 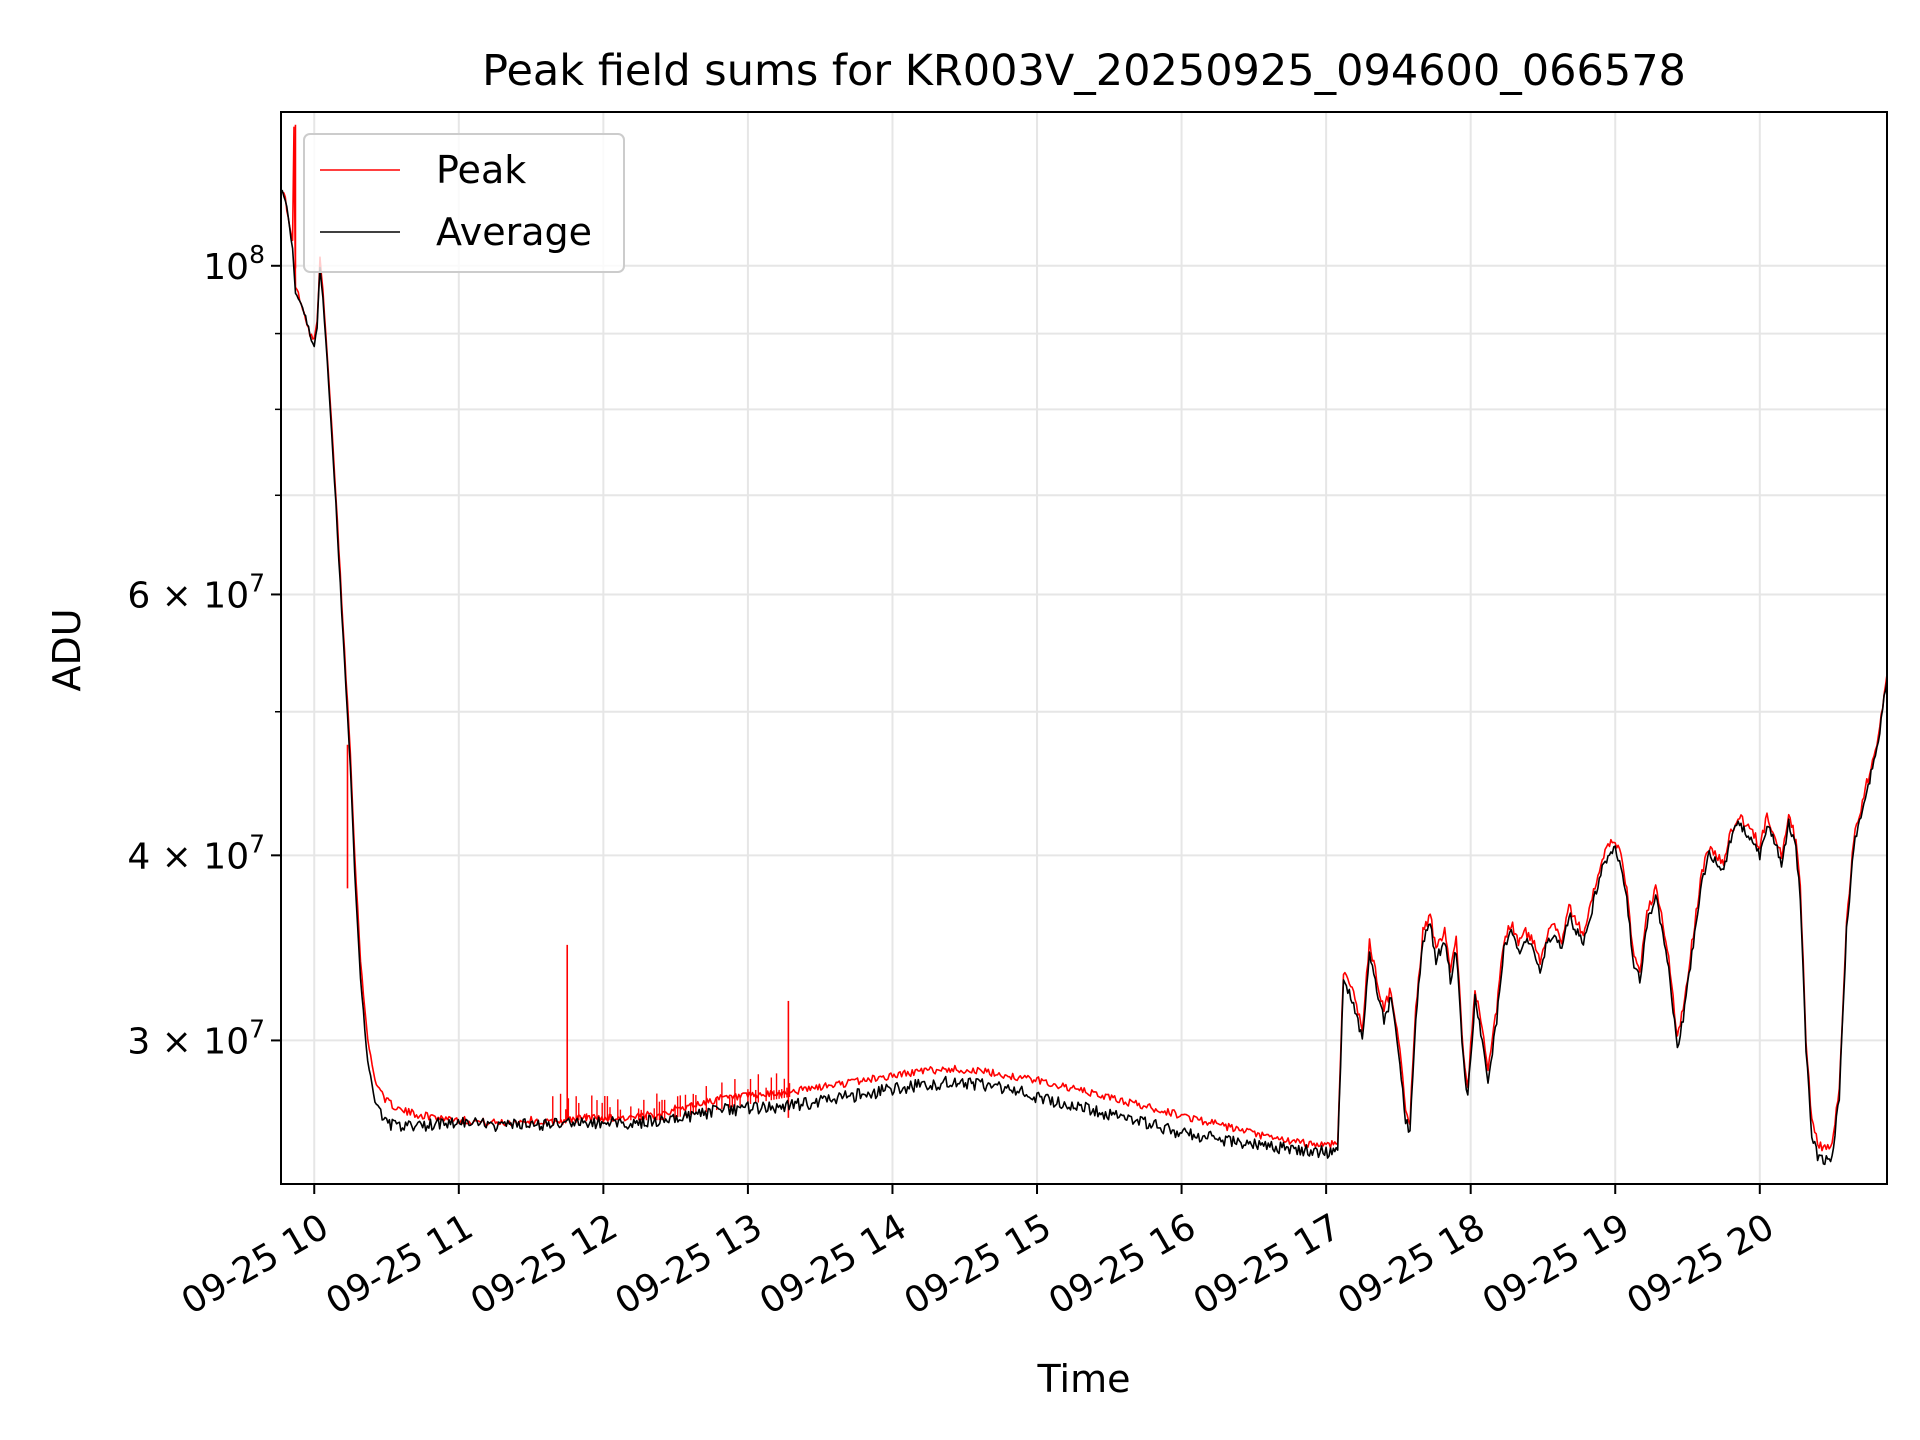 I want to click on y-axis-ticks: 3 × 107 4 × 107 6 × 107 108, so click(x=204, y=651).